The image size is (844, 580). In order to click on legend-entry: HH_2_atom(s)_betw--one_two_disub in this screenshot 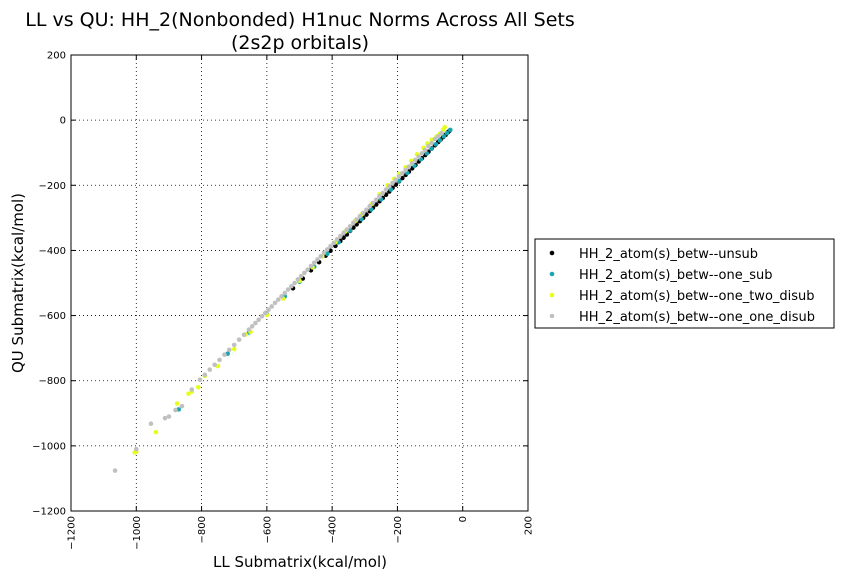, I will do `click(697, 296)`.